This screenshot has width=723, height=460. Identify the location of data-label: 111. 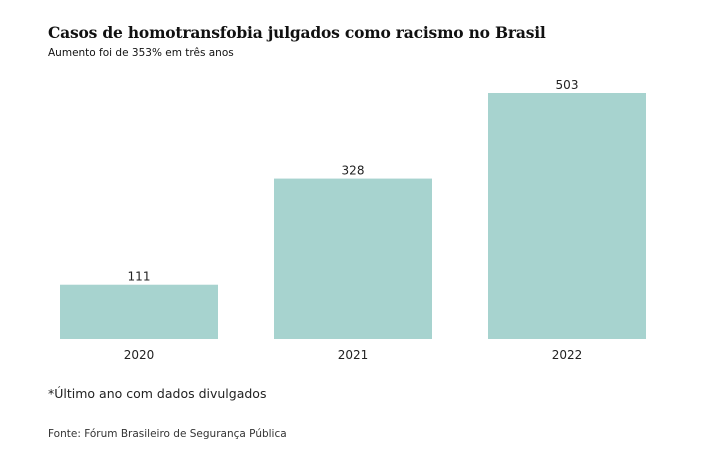
(139, 277).